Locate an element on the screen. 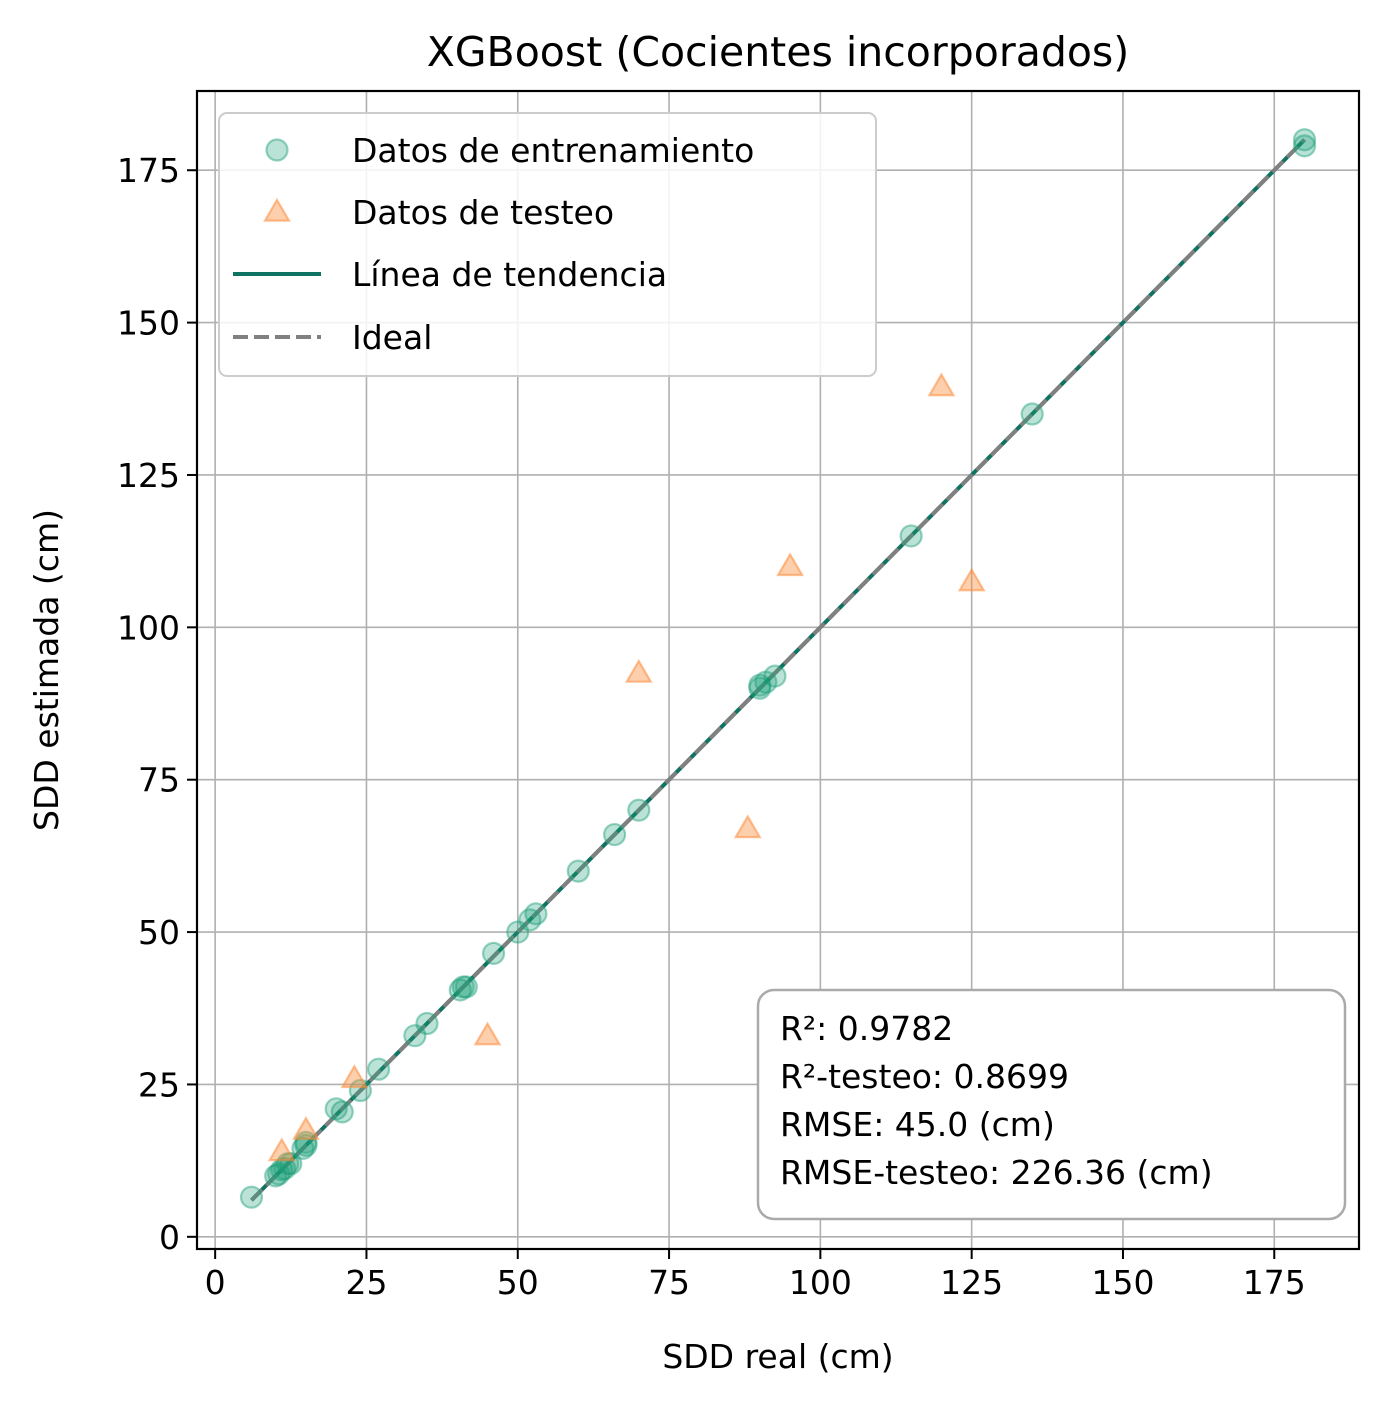  metrics-line: R²-testeo: 0.8699 is located at coordinates (924, 1076).